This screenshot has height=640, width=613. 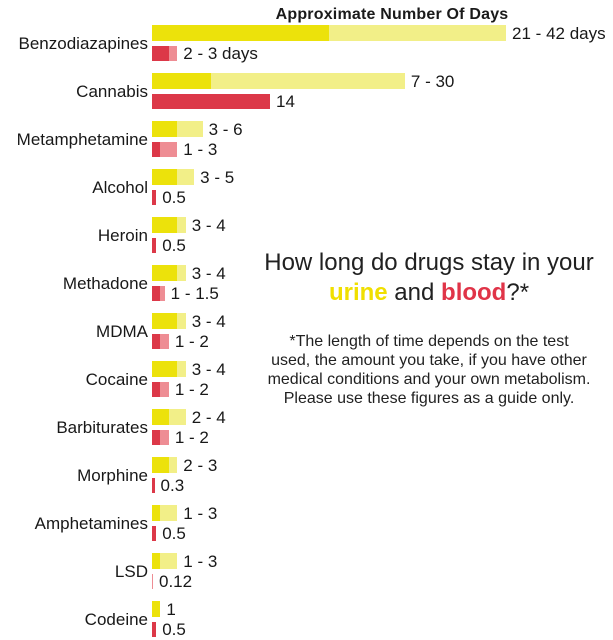 What do you see at coordinates (120, 187) in the screenshot?
I see `drug-label: Alcohol` at bounding box center [120, 187].